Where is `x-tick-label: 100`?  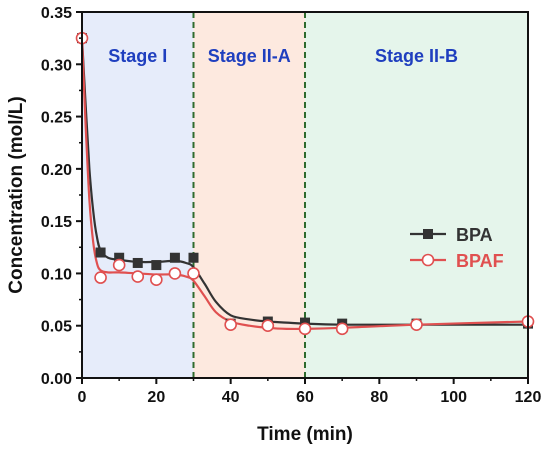
x-tick-label: 100 is located at coordinates (453, 397).